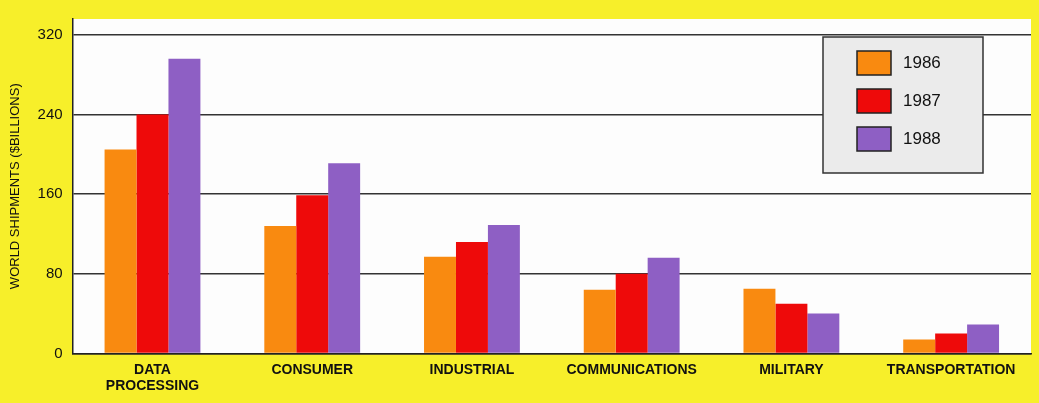 The height and width of the screenshot is (403, 1039). Describe the element at coordinates (631, 368) in the screenshot. I see `x-tick-label: COMMUNICATIONS` at that location.